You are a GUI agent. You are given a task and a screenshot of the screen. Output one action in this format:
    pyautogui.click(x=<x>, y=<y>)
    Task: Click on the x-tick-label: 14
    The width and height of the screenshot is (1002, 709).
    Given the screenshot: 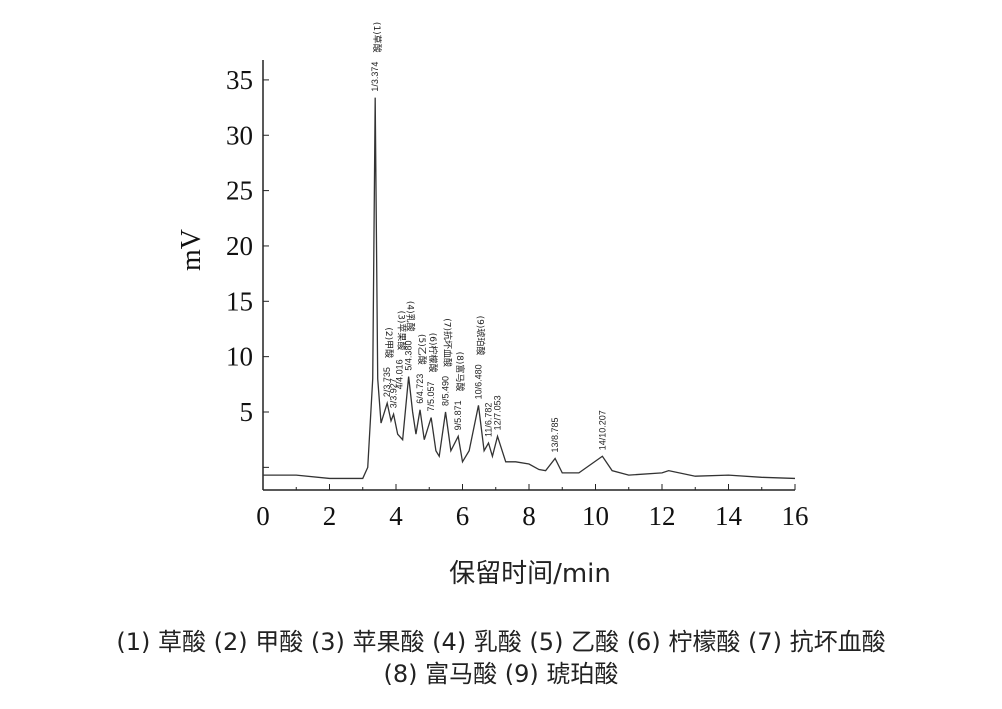 What is the action you would take?
    pyautogui.click(x=729, y=516)
    